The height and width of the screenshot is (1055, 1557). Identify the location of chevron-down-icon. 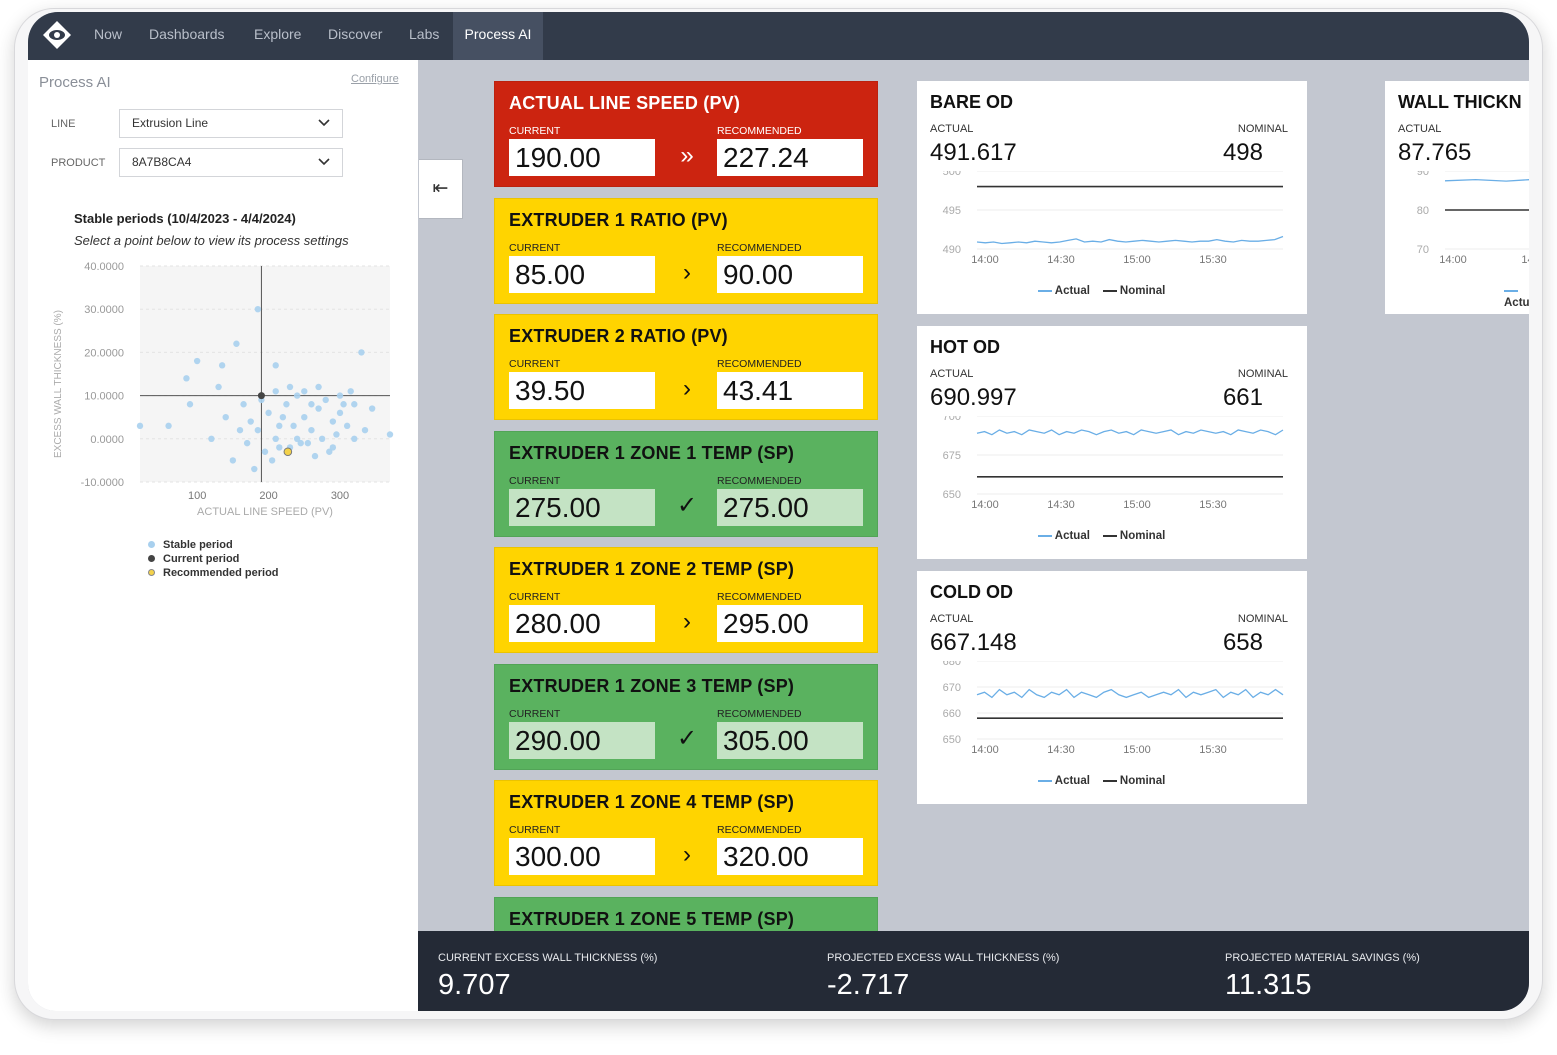
(324, 162).